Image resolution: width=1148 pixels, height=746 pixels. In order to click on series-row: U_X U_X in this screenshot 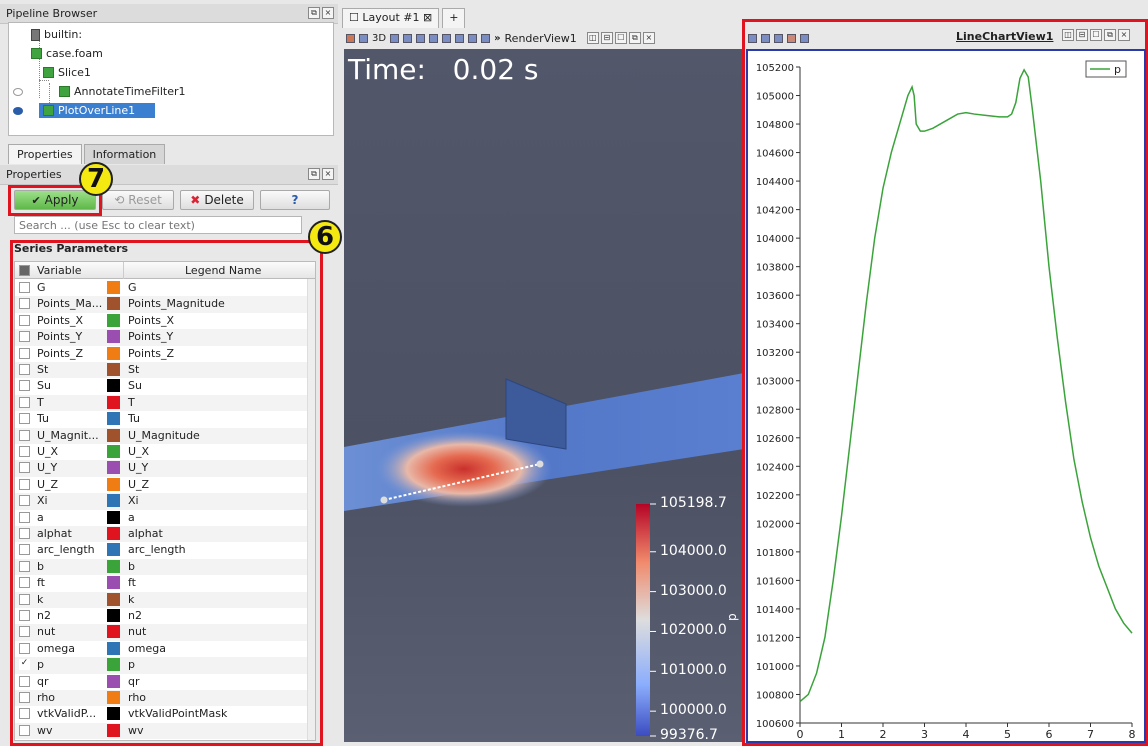, I will do `click(165, 452)`.